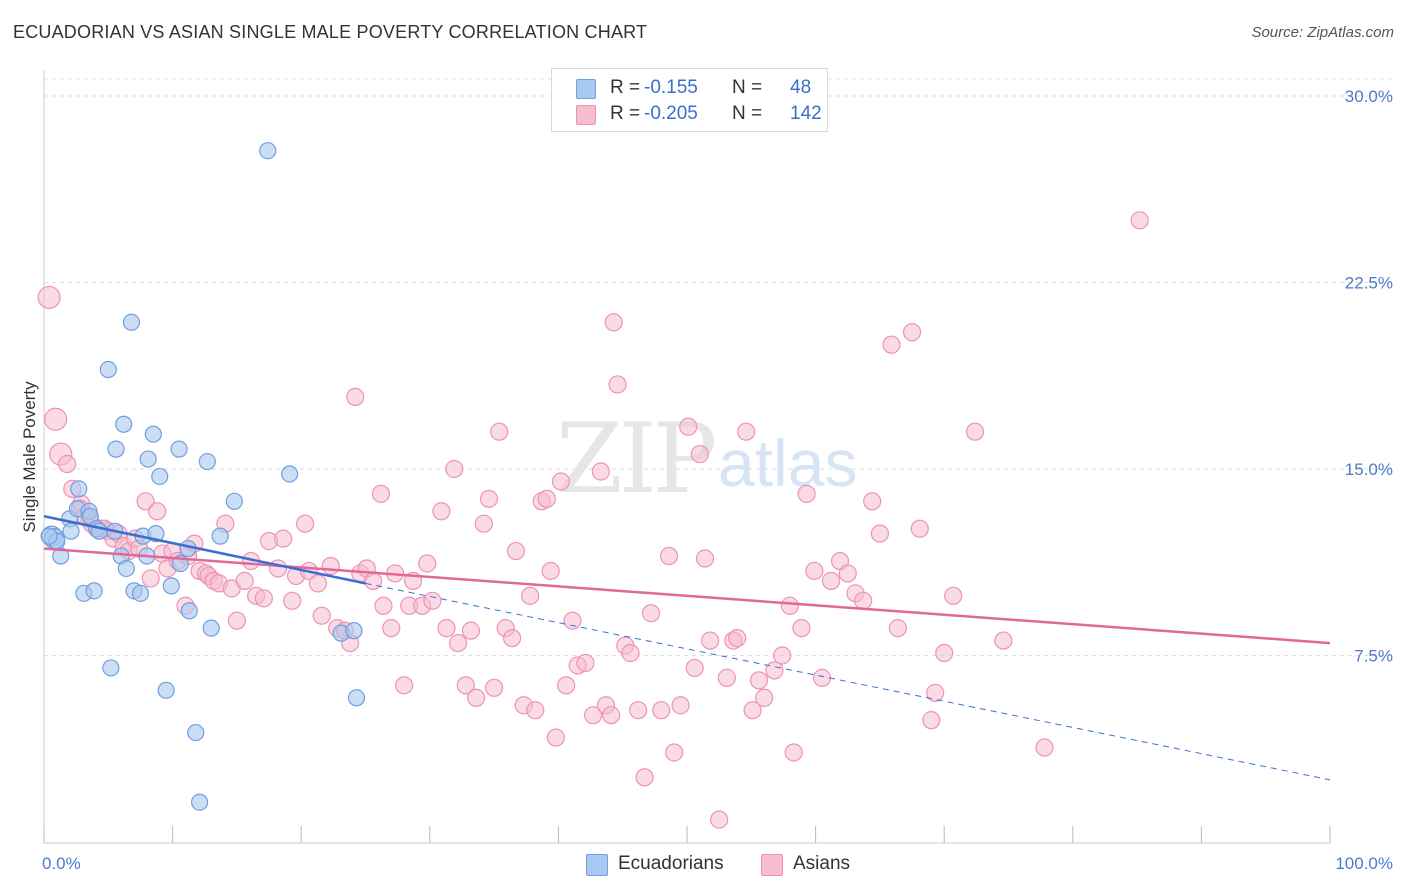 Image resolution: width=1406 pixels, height=892 pixels. What do you see at coordinates (1364, 863) in the screenshot?
I see `x-tick-label: 100.0%` at bounding box center [1364, 863].